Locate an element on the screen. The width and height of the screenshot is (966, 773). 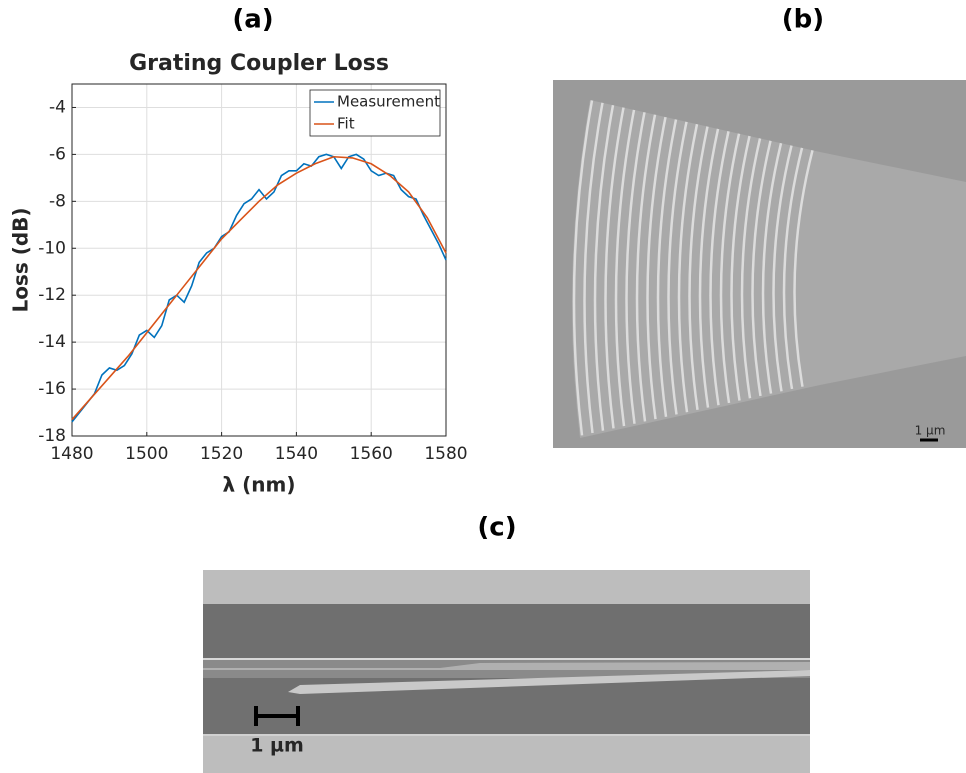
x-tick-label: 1480 is located at coordinates (71, 454).